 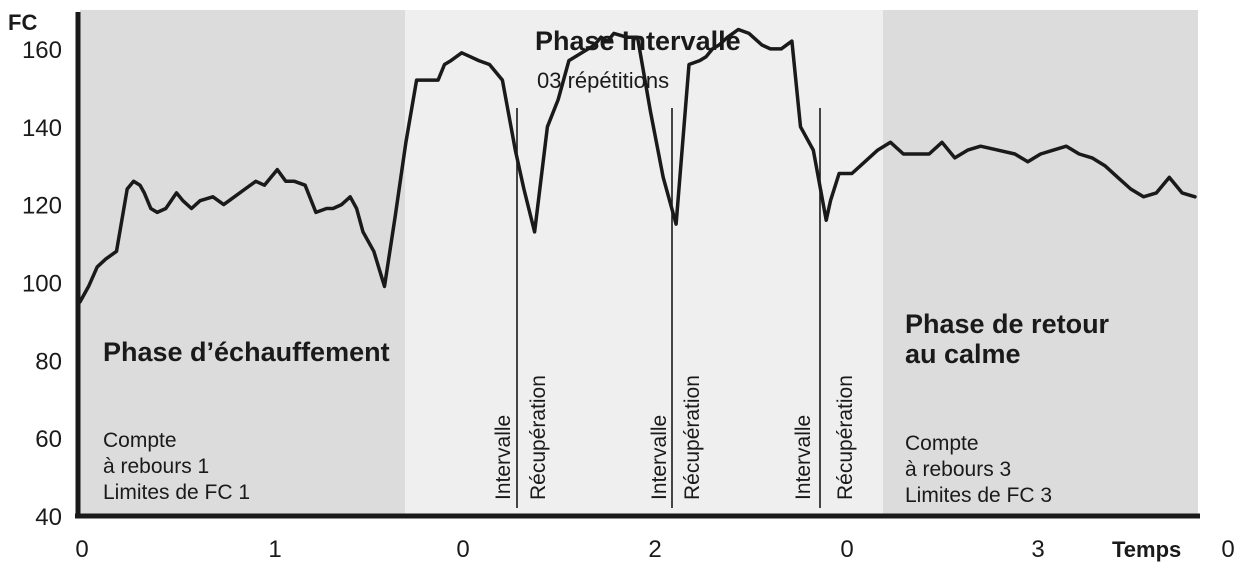 I want to click on cooldown-phase-title-line-2: au calme, so click(x=963, y=354).